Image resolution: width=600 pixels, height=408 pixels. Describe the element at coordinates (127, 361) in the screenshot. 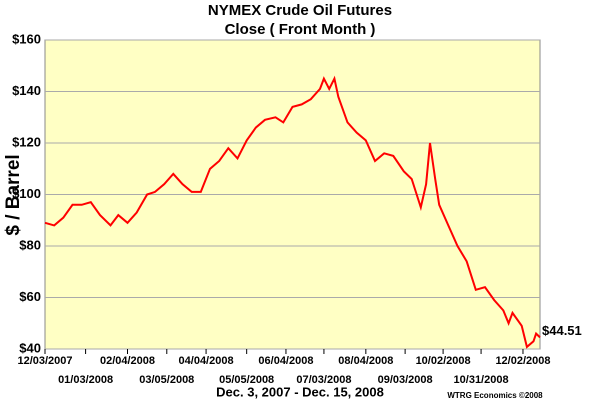

I see `x-tick-label: 02/04/2008` at that location.